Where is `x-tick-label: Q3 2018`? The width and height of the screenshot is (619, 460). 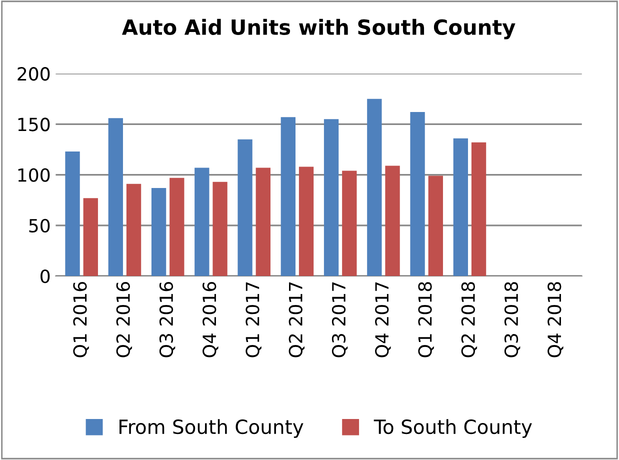
x-tick-label: Q3 2018 is located at coordinates (512, 320).